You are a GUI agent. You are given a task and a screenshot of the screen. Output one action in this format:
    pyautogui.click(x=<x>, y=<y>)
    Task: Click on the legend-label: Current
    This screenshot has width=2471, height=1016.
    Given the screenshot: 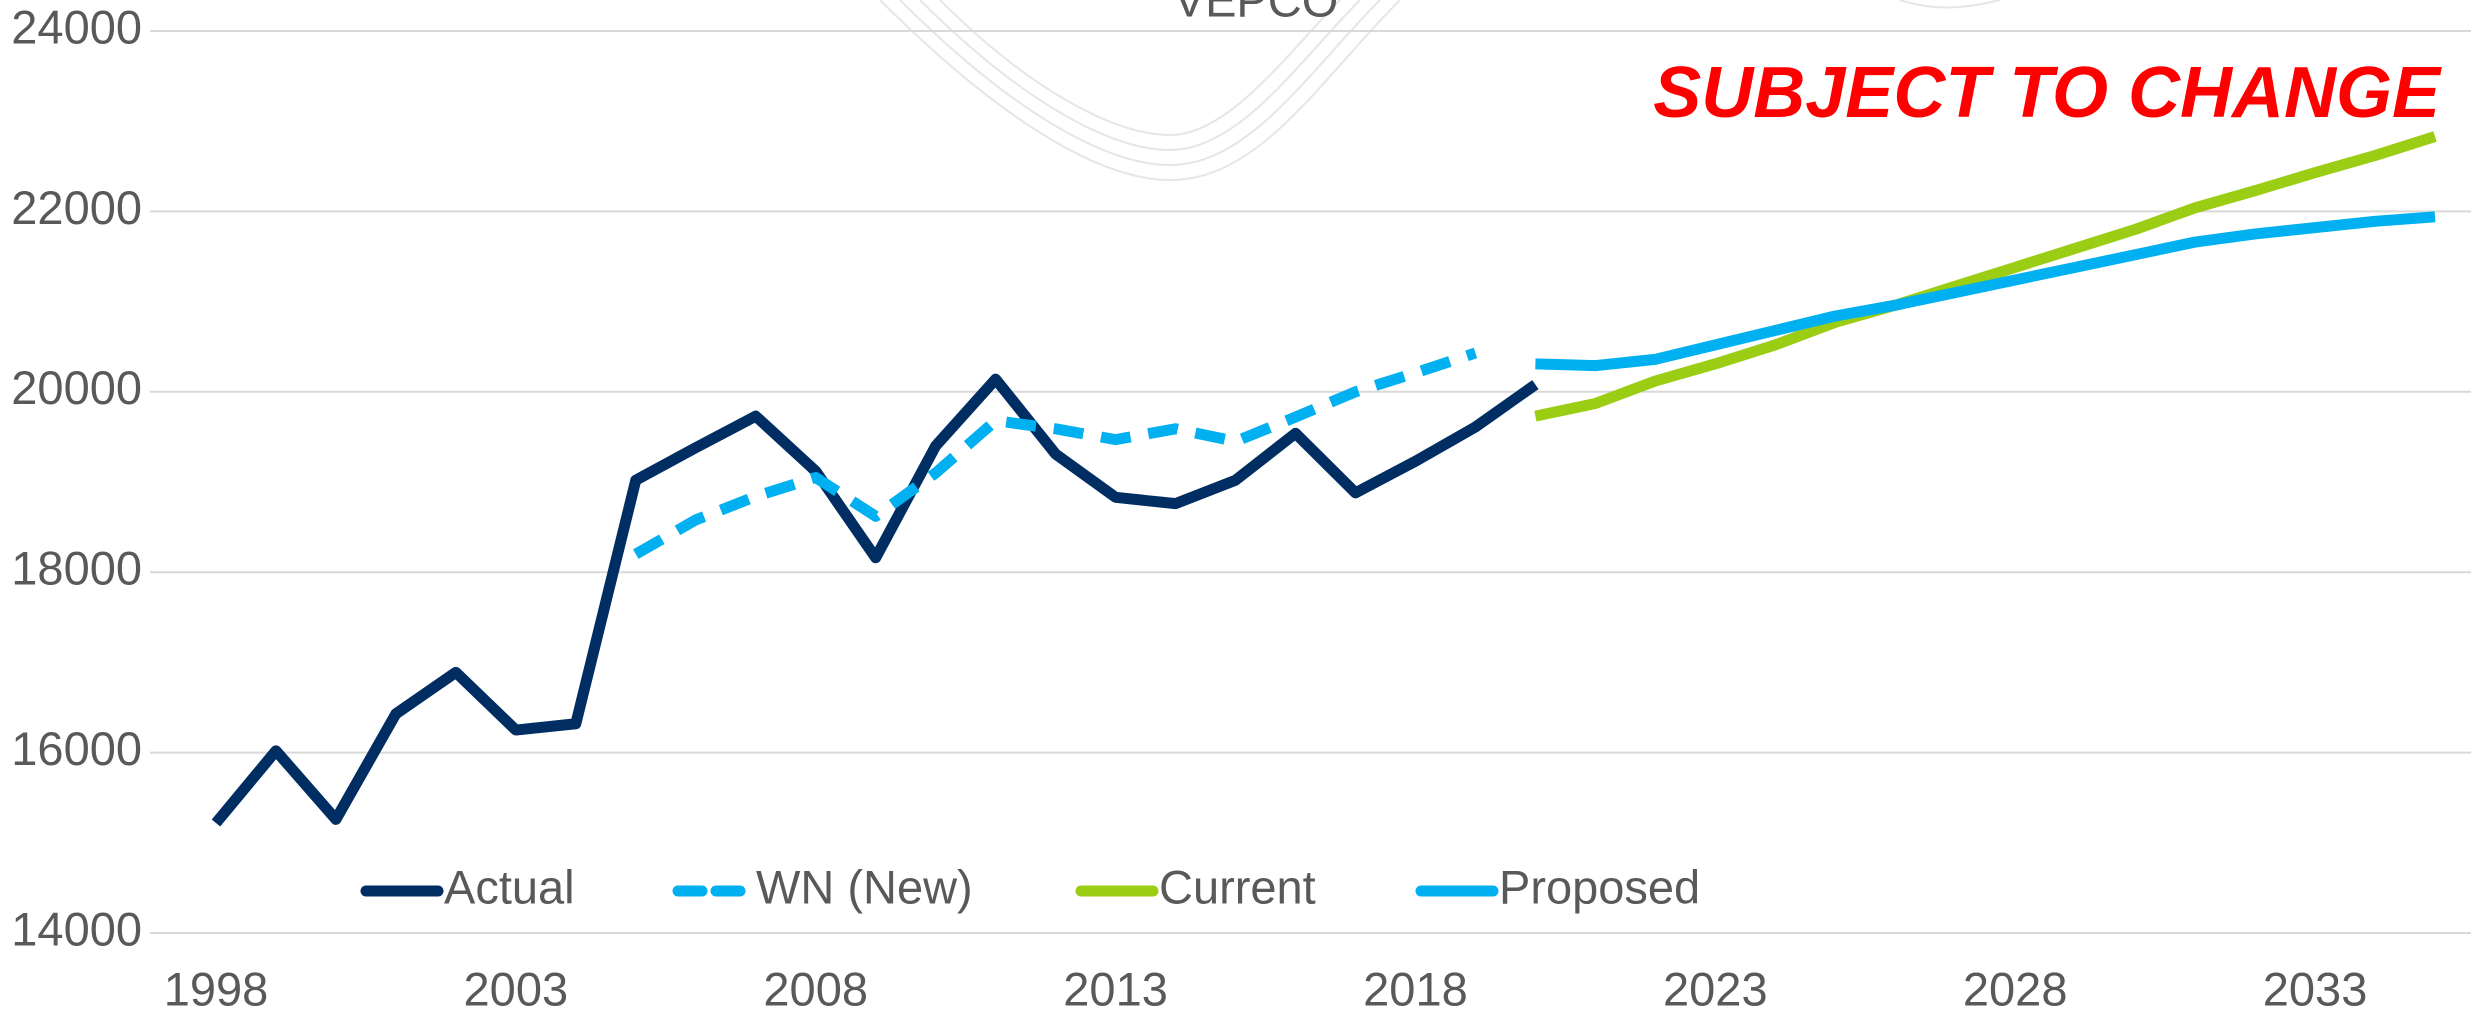 What is the action you would take?
    pyautogui.click(x=1237, y=886)
    